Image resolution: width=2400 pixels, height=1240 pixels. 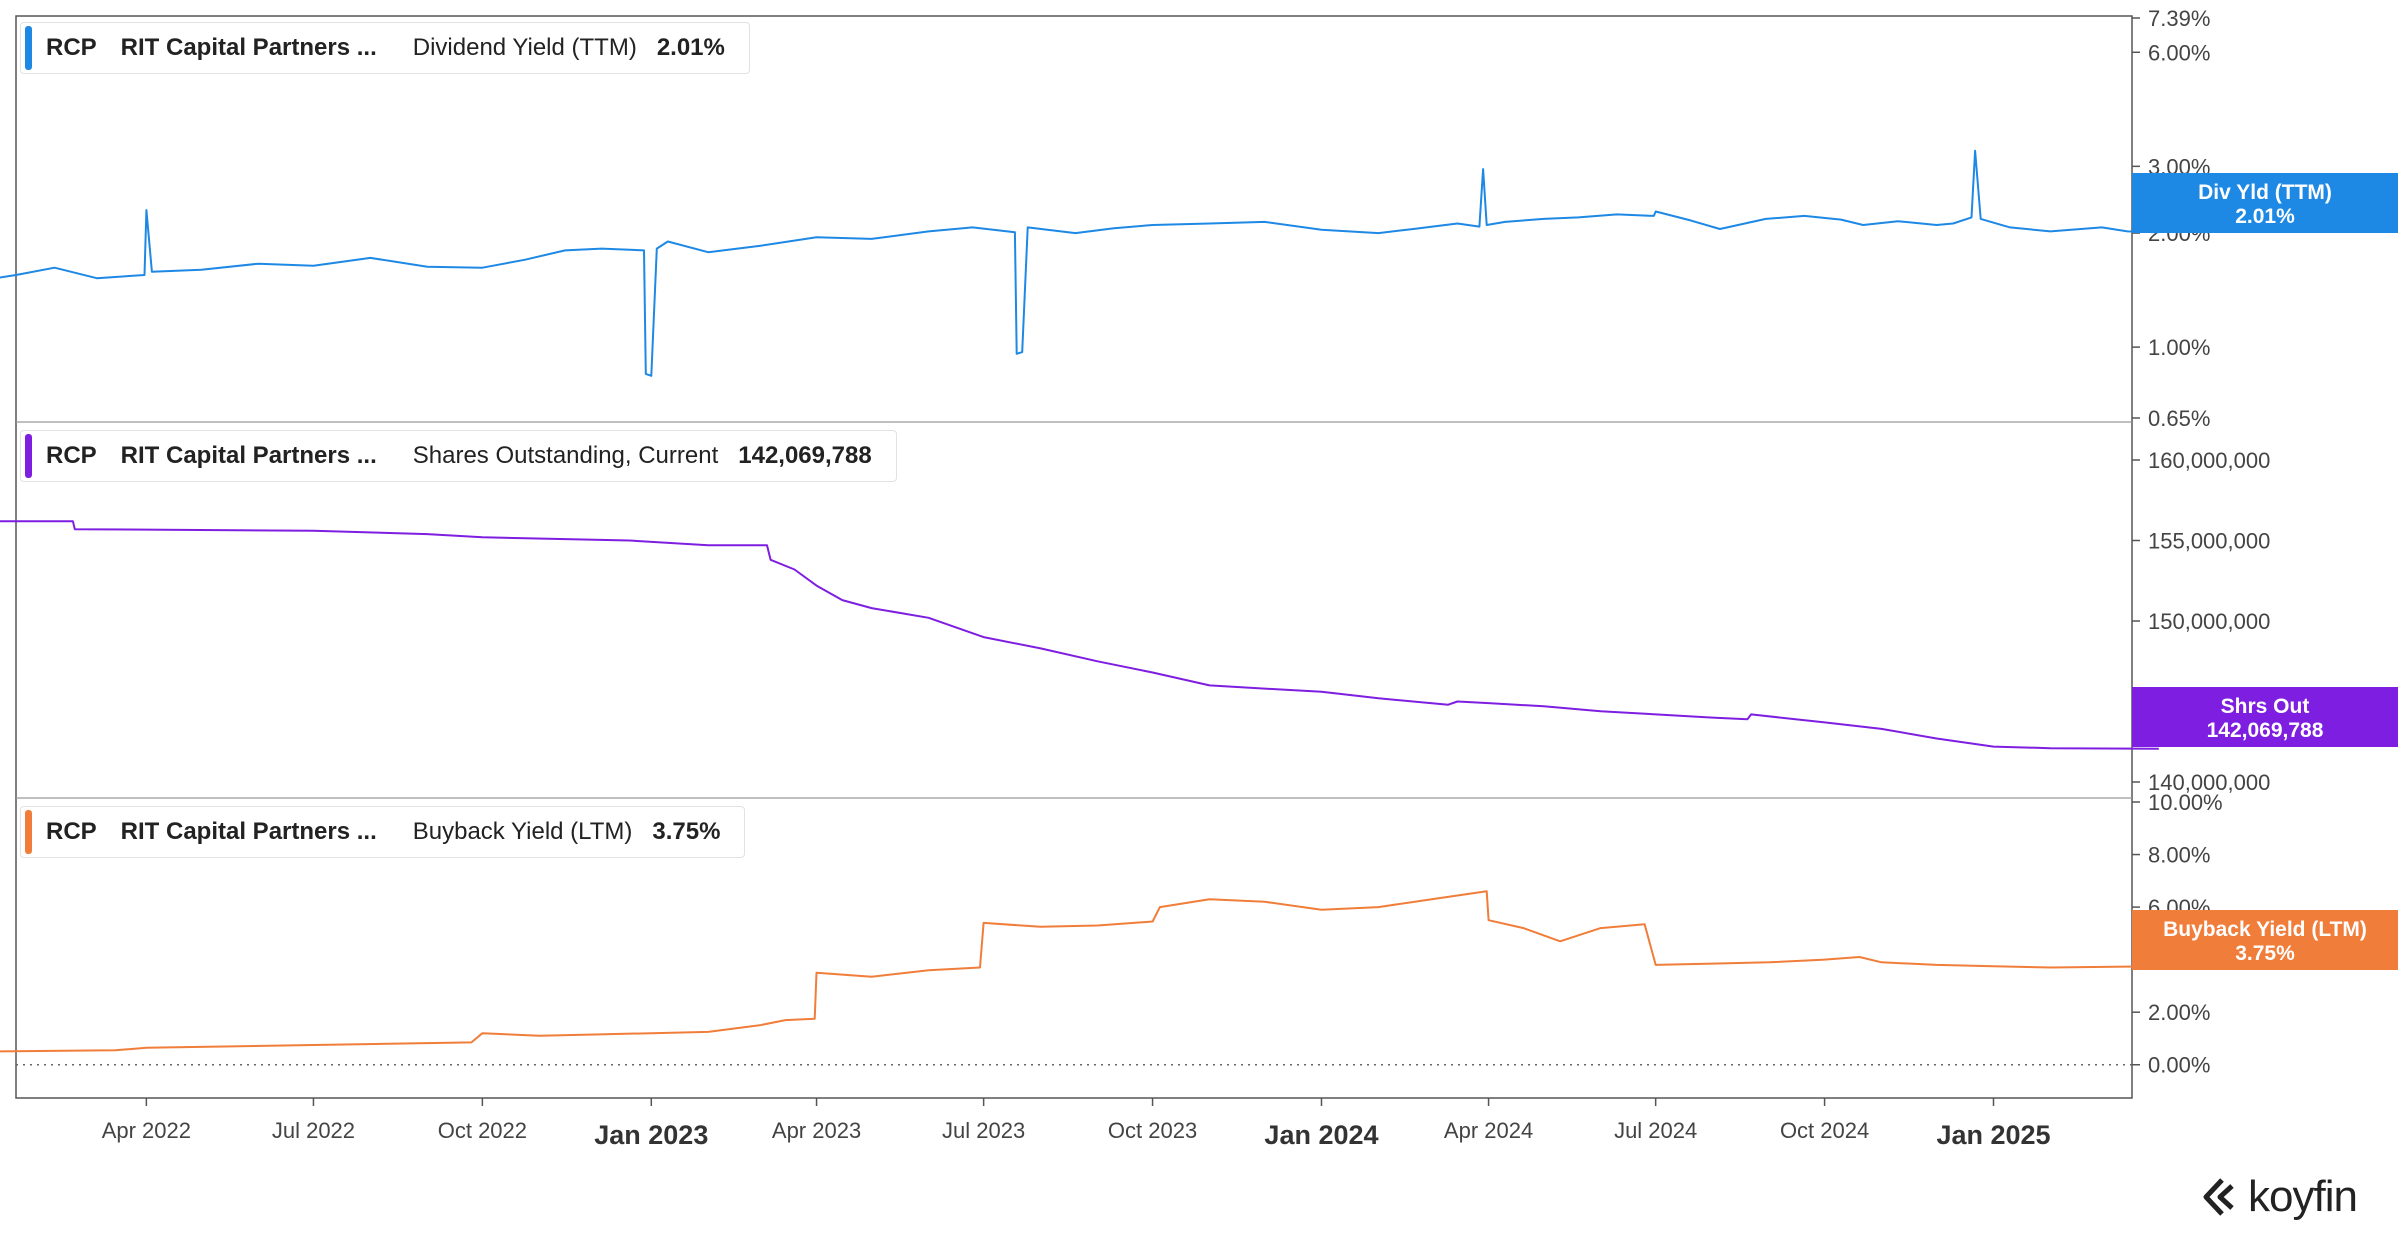 What do you see at coordinates (2303, 1196) in the screenshot?
I see `koyfin-wordmark: koyfin` at bounding box center [2303, 1196].